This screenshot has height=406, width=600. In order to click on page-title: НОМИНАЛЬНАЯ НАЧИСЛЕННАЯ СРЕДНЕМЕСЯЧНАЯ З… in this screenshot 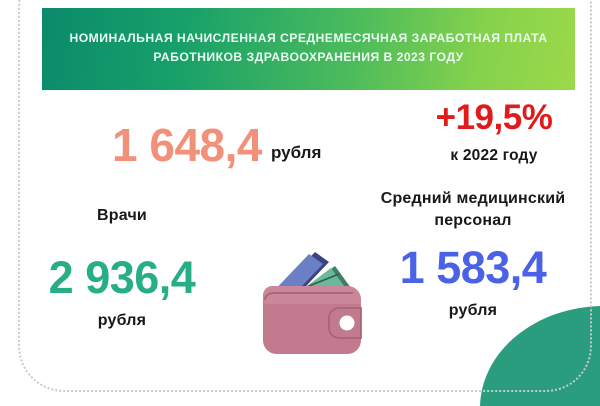, I will do `click(308, 47)`.